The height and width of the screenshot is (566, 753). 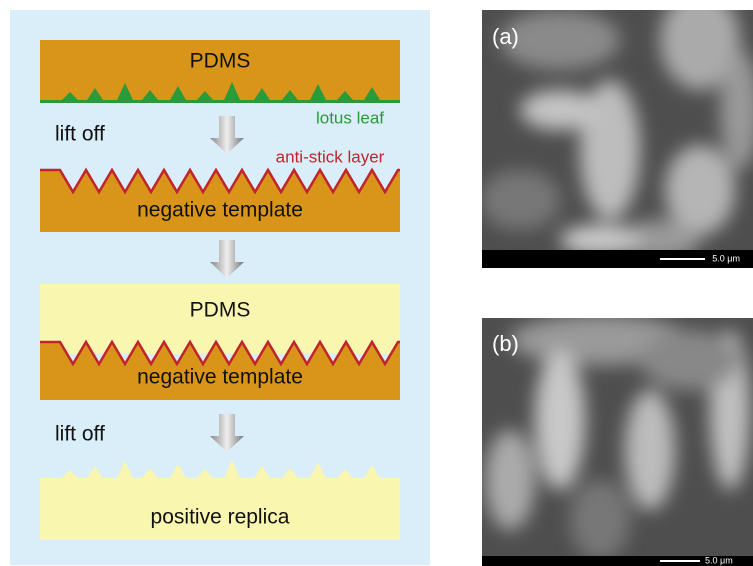 I want to click on lotus-leaf, so click(x=220, y=92).